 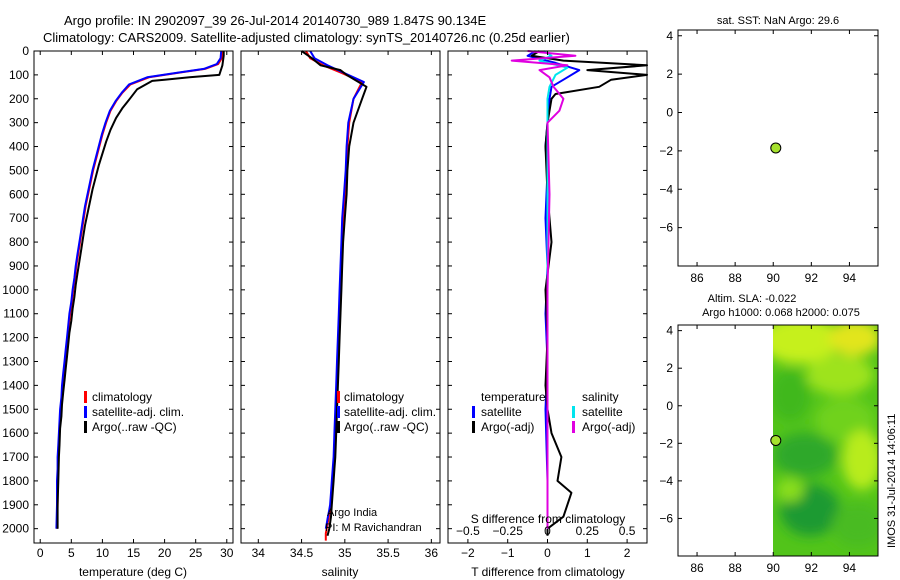 I want to click on y-tick-label: 1300, so click(x=15, y=361).